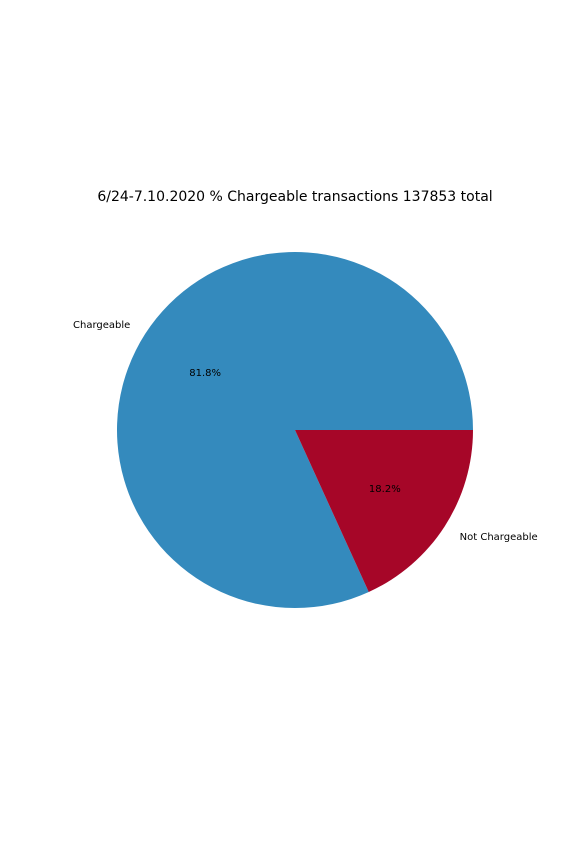  Describe the element at coordinates (499, 537) in the screenshot. I see `slice-label: Not Chargeable` at that location.